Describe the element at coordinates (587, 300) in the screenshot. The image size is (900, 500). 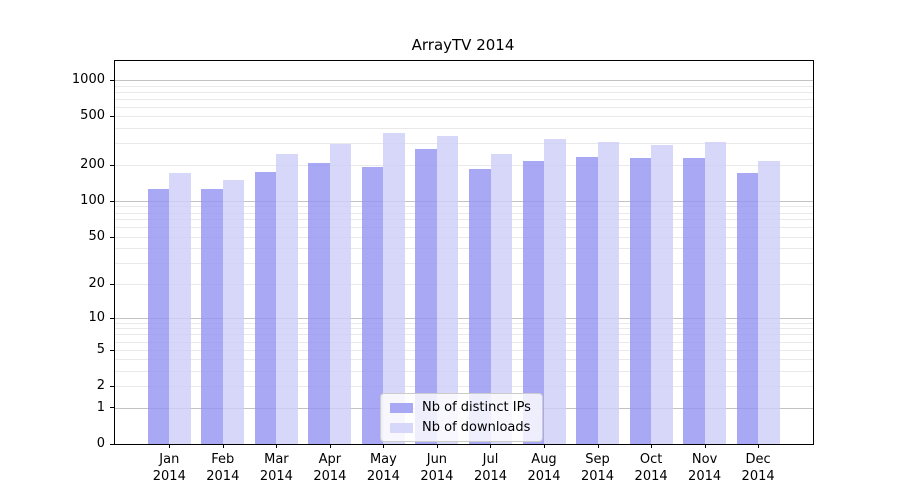
I see `bar-distinct-ips-sep` at that location.